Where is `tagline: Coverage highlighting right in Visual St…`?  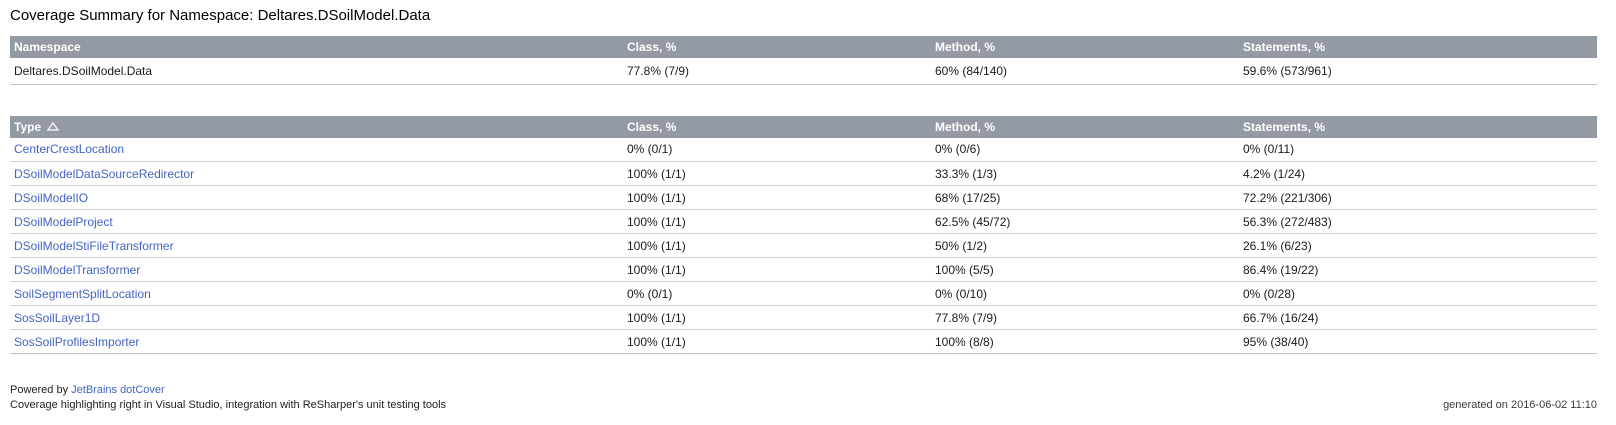
tagline: Coverage highlighting right in Visual St… is located at coordinates (228, 405).